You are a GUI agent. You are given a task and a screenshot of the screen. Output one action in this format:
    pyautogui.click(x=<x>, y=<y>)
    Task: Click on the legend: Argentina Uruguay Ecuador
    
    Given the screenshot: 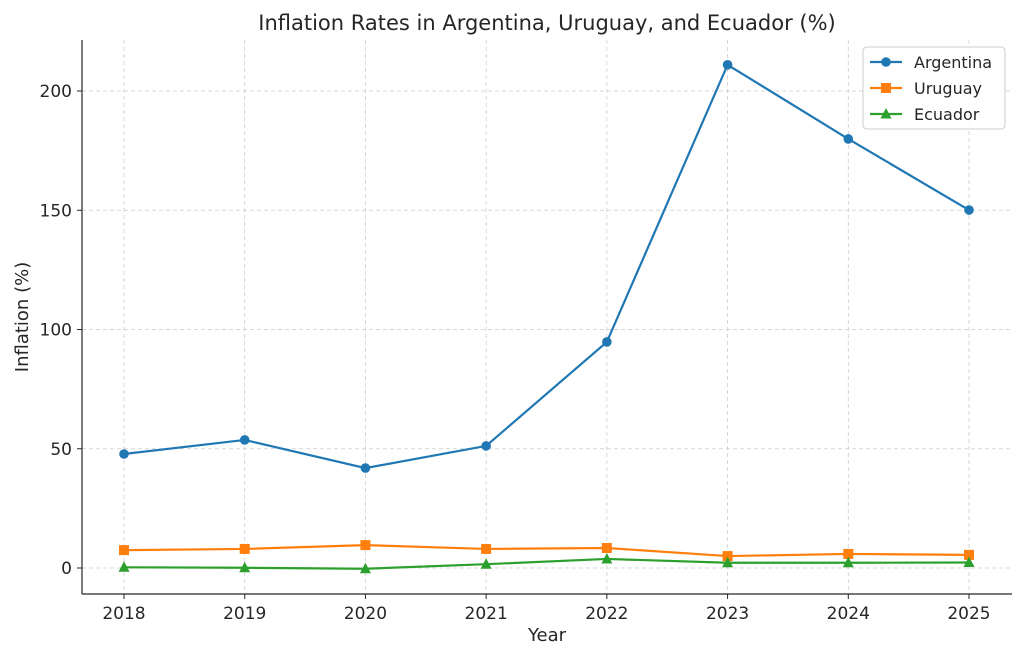 What is the action you would take?
    pyautogui.click(x=934, y=88)
    